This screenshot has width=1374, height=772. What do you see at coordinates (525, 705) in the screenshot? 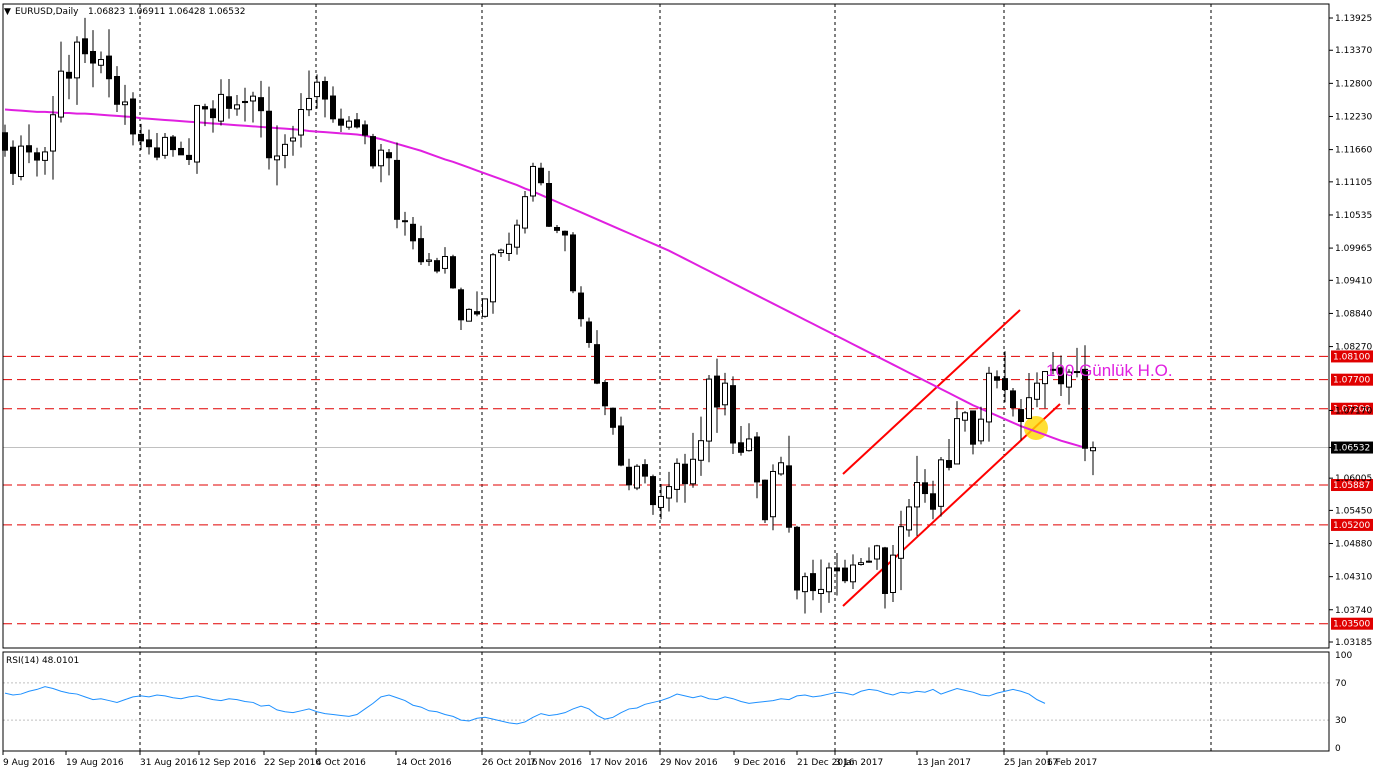
I see `rsi-line` at bounding box center [525, 705].